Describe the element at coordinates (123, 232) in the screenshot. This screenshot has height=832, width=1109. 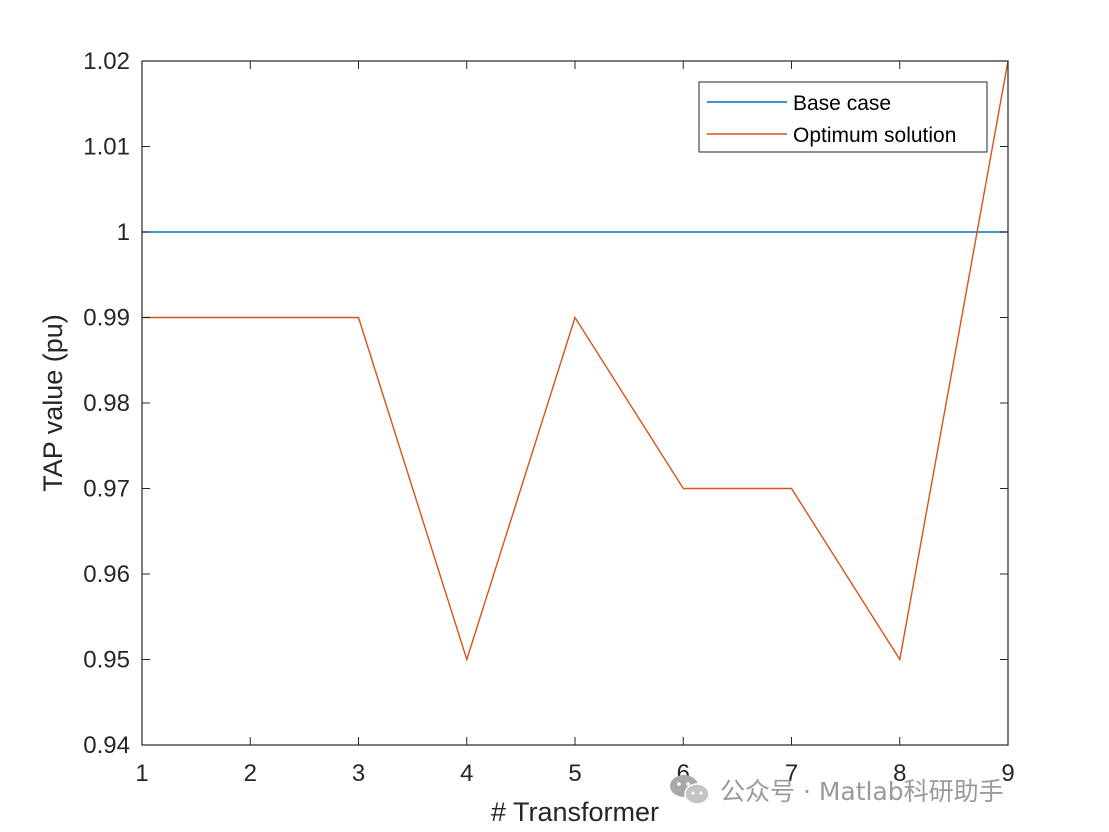
I see `y-tick-label: 1` at that location.